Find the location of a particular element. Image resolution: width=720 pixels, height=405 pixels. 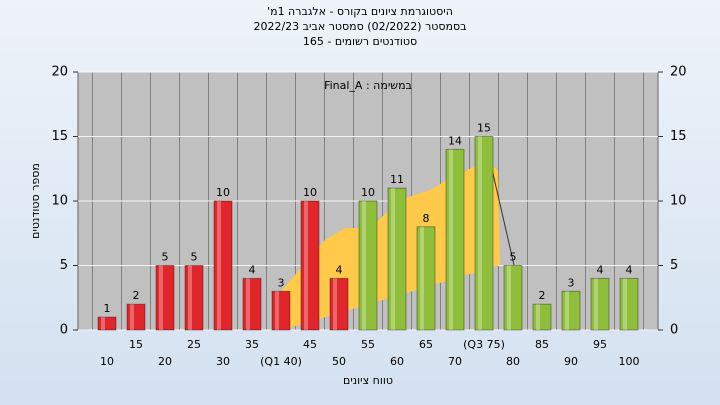

y-tick-label: 20 is located at coordinates (59, 72).